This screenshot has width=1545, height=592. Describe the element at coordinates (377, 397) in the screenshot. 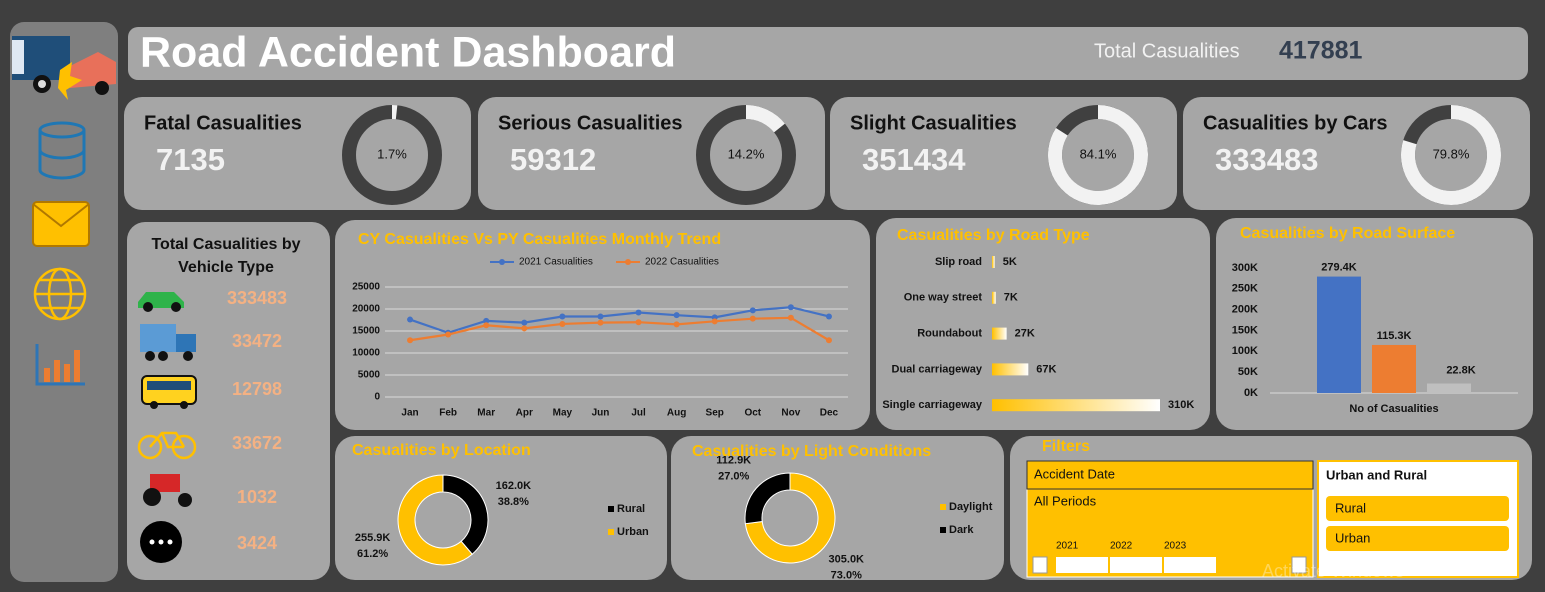

I see `y-tick-label: 0` at that location.